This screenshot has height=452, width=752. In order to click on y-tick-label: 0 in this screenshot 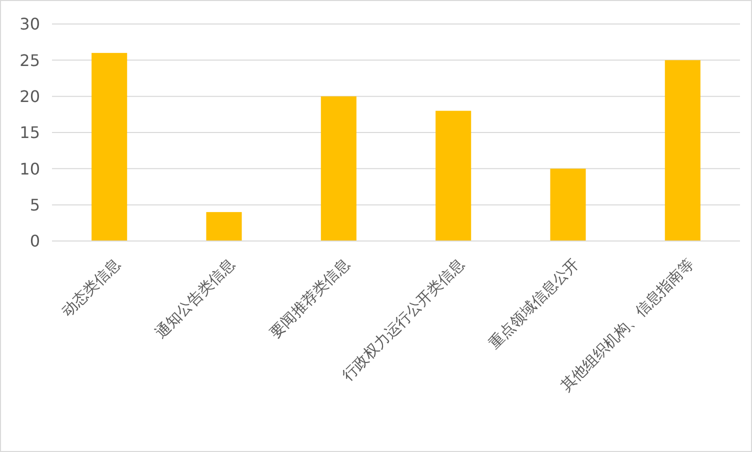, I will do `click(35, 241)`.